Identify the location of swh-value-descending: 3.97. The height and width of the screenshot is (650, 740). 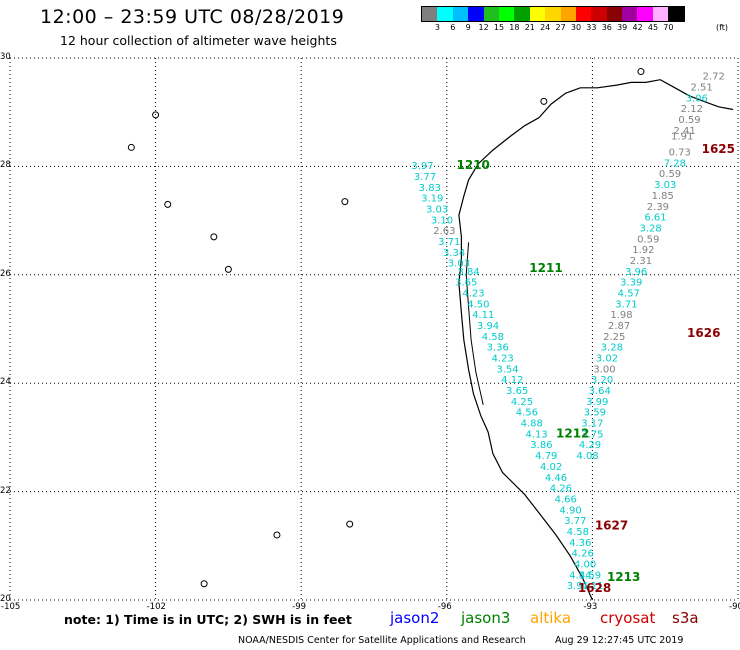
(422, 166).